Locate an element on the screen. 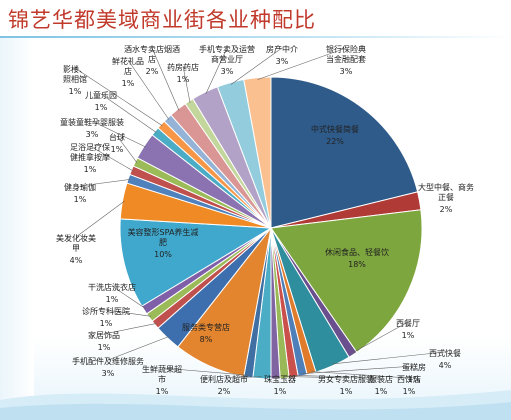 Image resolution: width=511 pixels, height=420 pixels. slice-label-line: 鲜花礼品 is located at coordinates (128, 61).